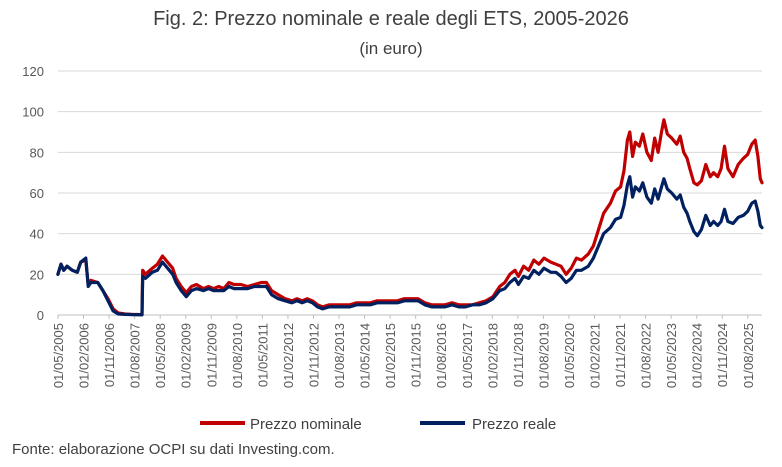 This screenshot has height=467, width=782. Describe the element at coordinates (37, 152) in the screenshot. I see `y-tick-label: 80` at that location.